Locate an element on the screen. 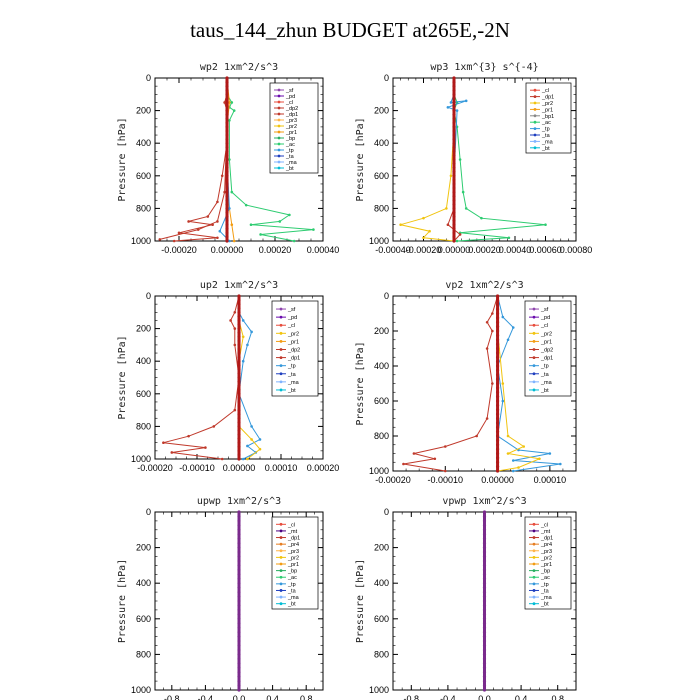  legend-entry: _pr4 is located at coordinates (546, 545).